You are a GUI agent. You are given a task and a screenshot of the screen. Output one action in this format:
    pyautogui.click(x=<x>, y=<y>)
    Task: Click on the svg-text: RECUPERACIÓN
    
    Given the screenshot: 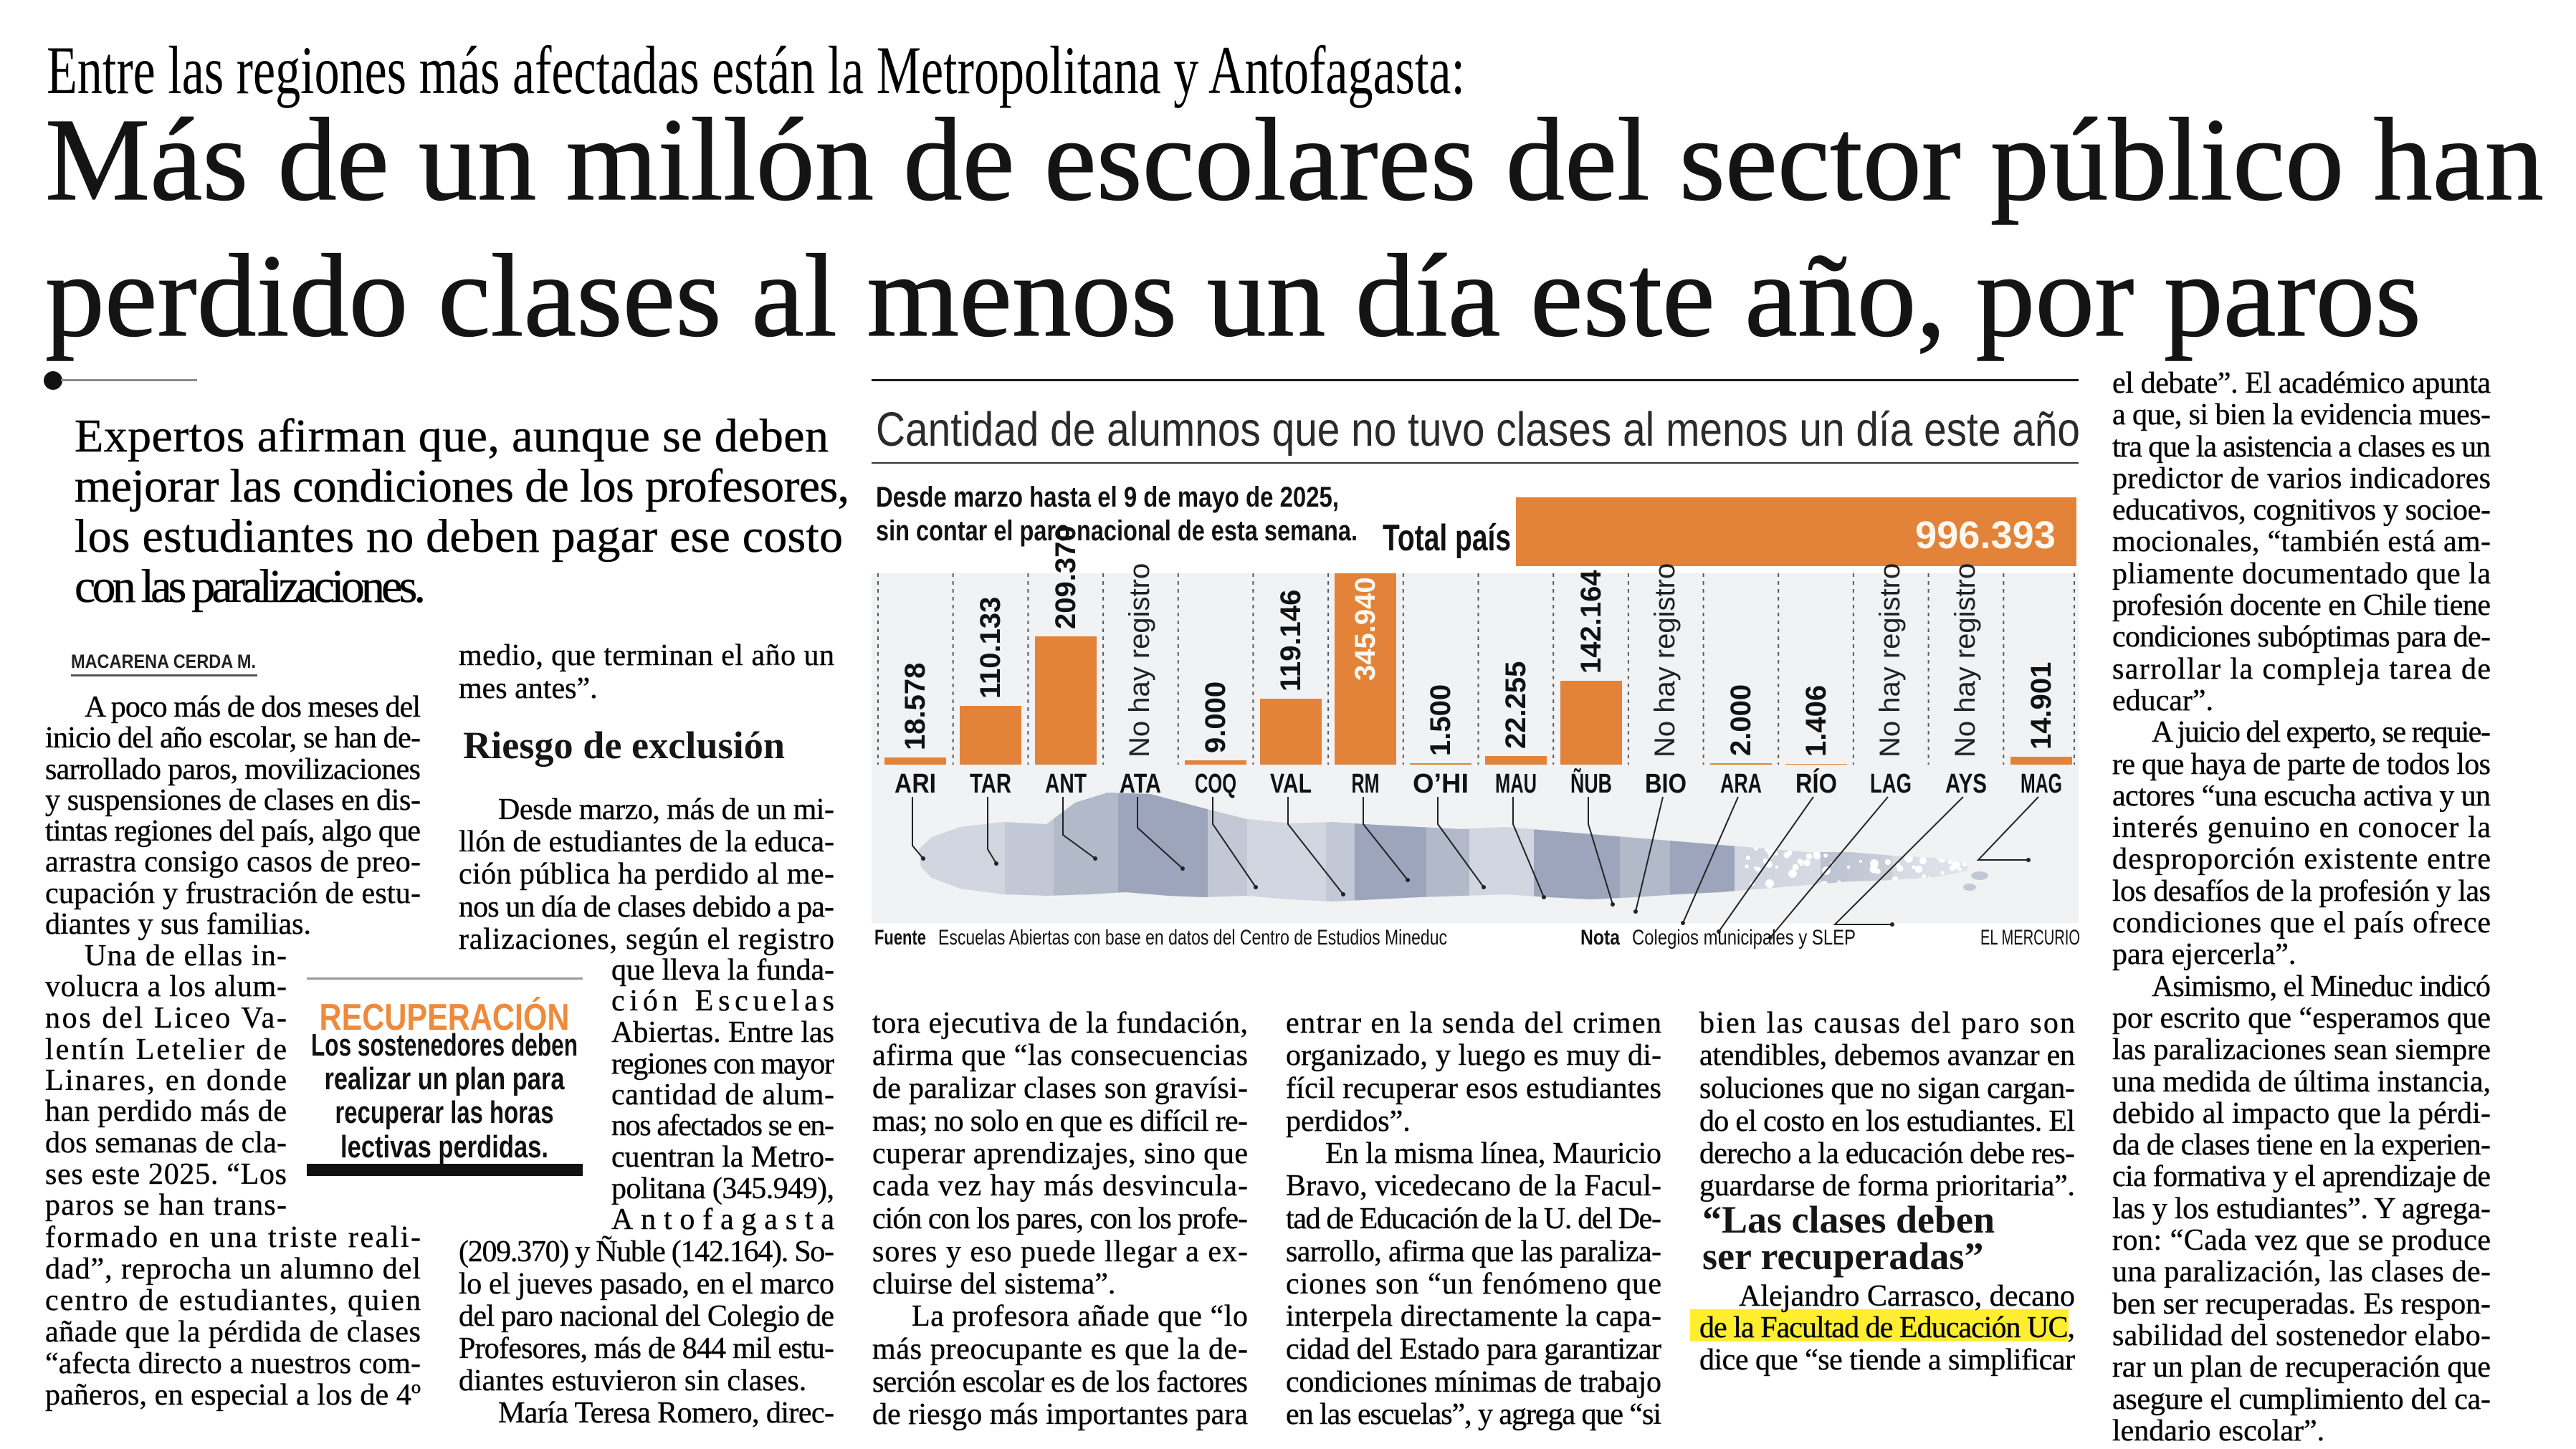 What is the action you would take?
    pyautogui.click(x=445, y=1018)
    